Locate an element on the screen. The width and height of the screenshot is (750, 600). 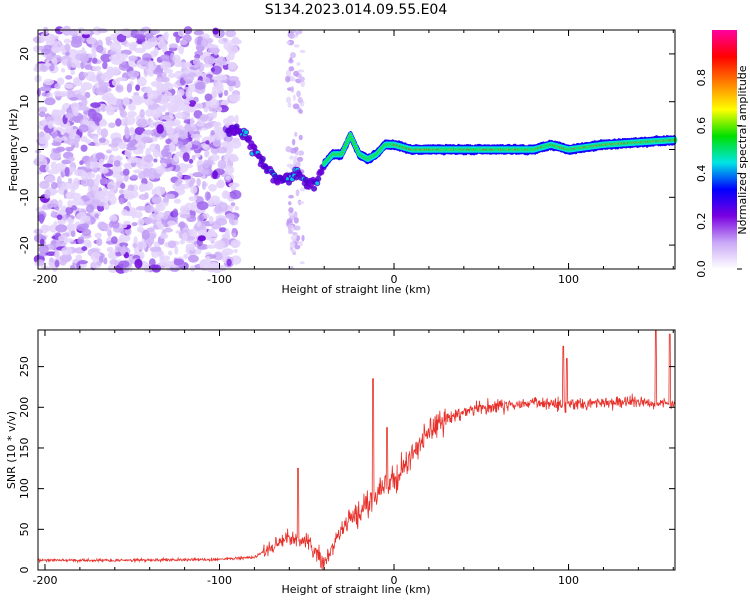
spectrogram-x-tick-label: 0 is located at coordinates (394, 279).